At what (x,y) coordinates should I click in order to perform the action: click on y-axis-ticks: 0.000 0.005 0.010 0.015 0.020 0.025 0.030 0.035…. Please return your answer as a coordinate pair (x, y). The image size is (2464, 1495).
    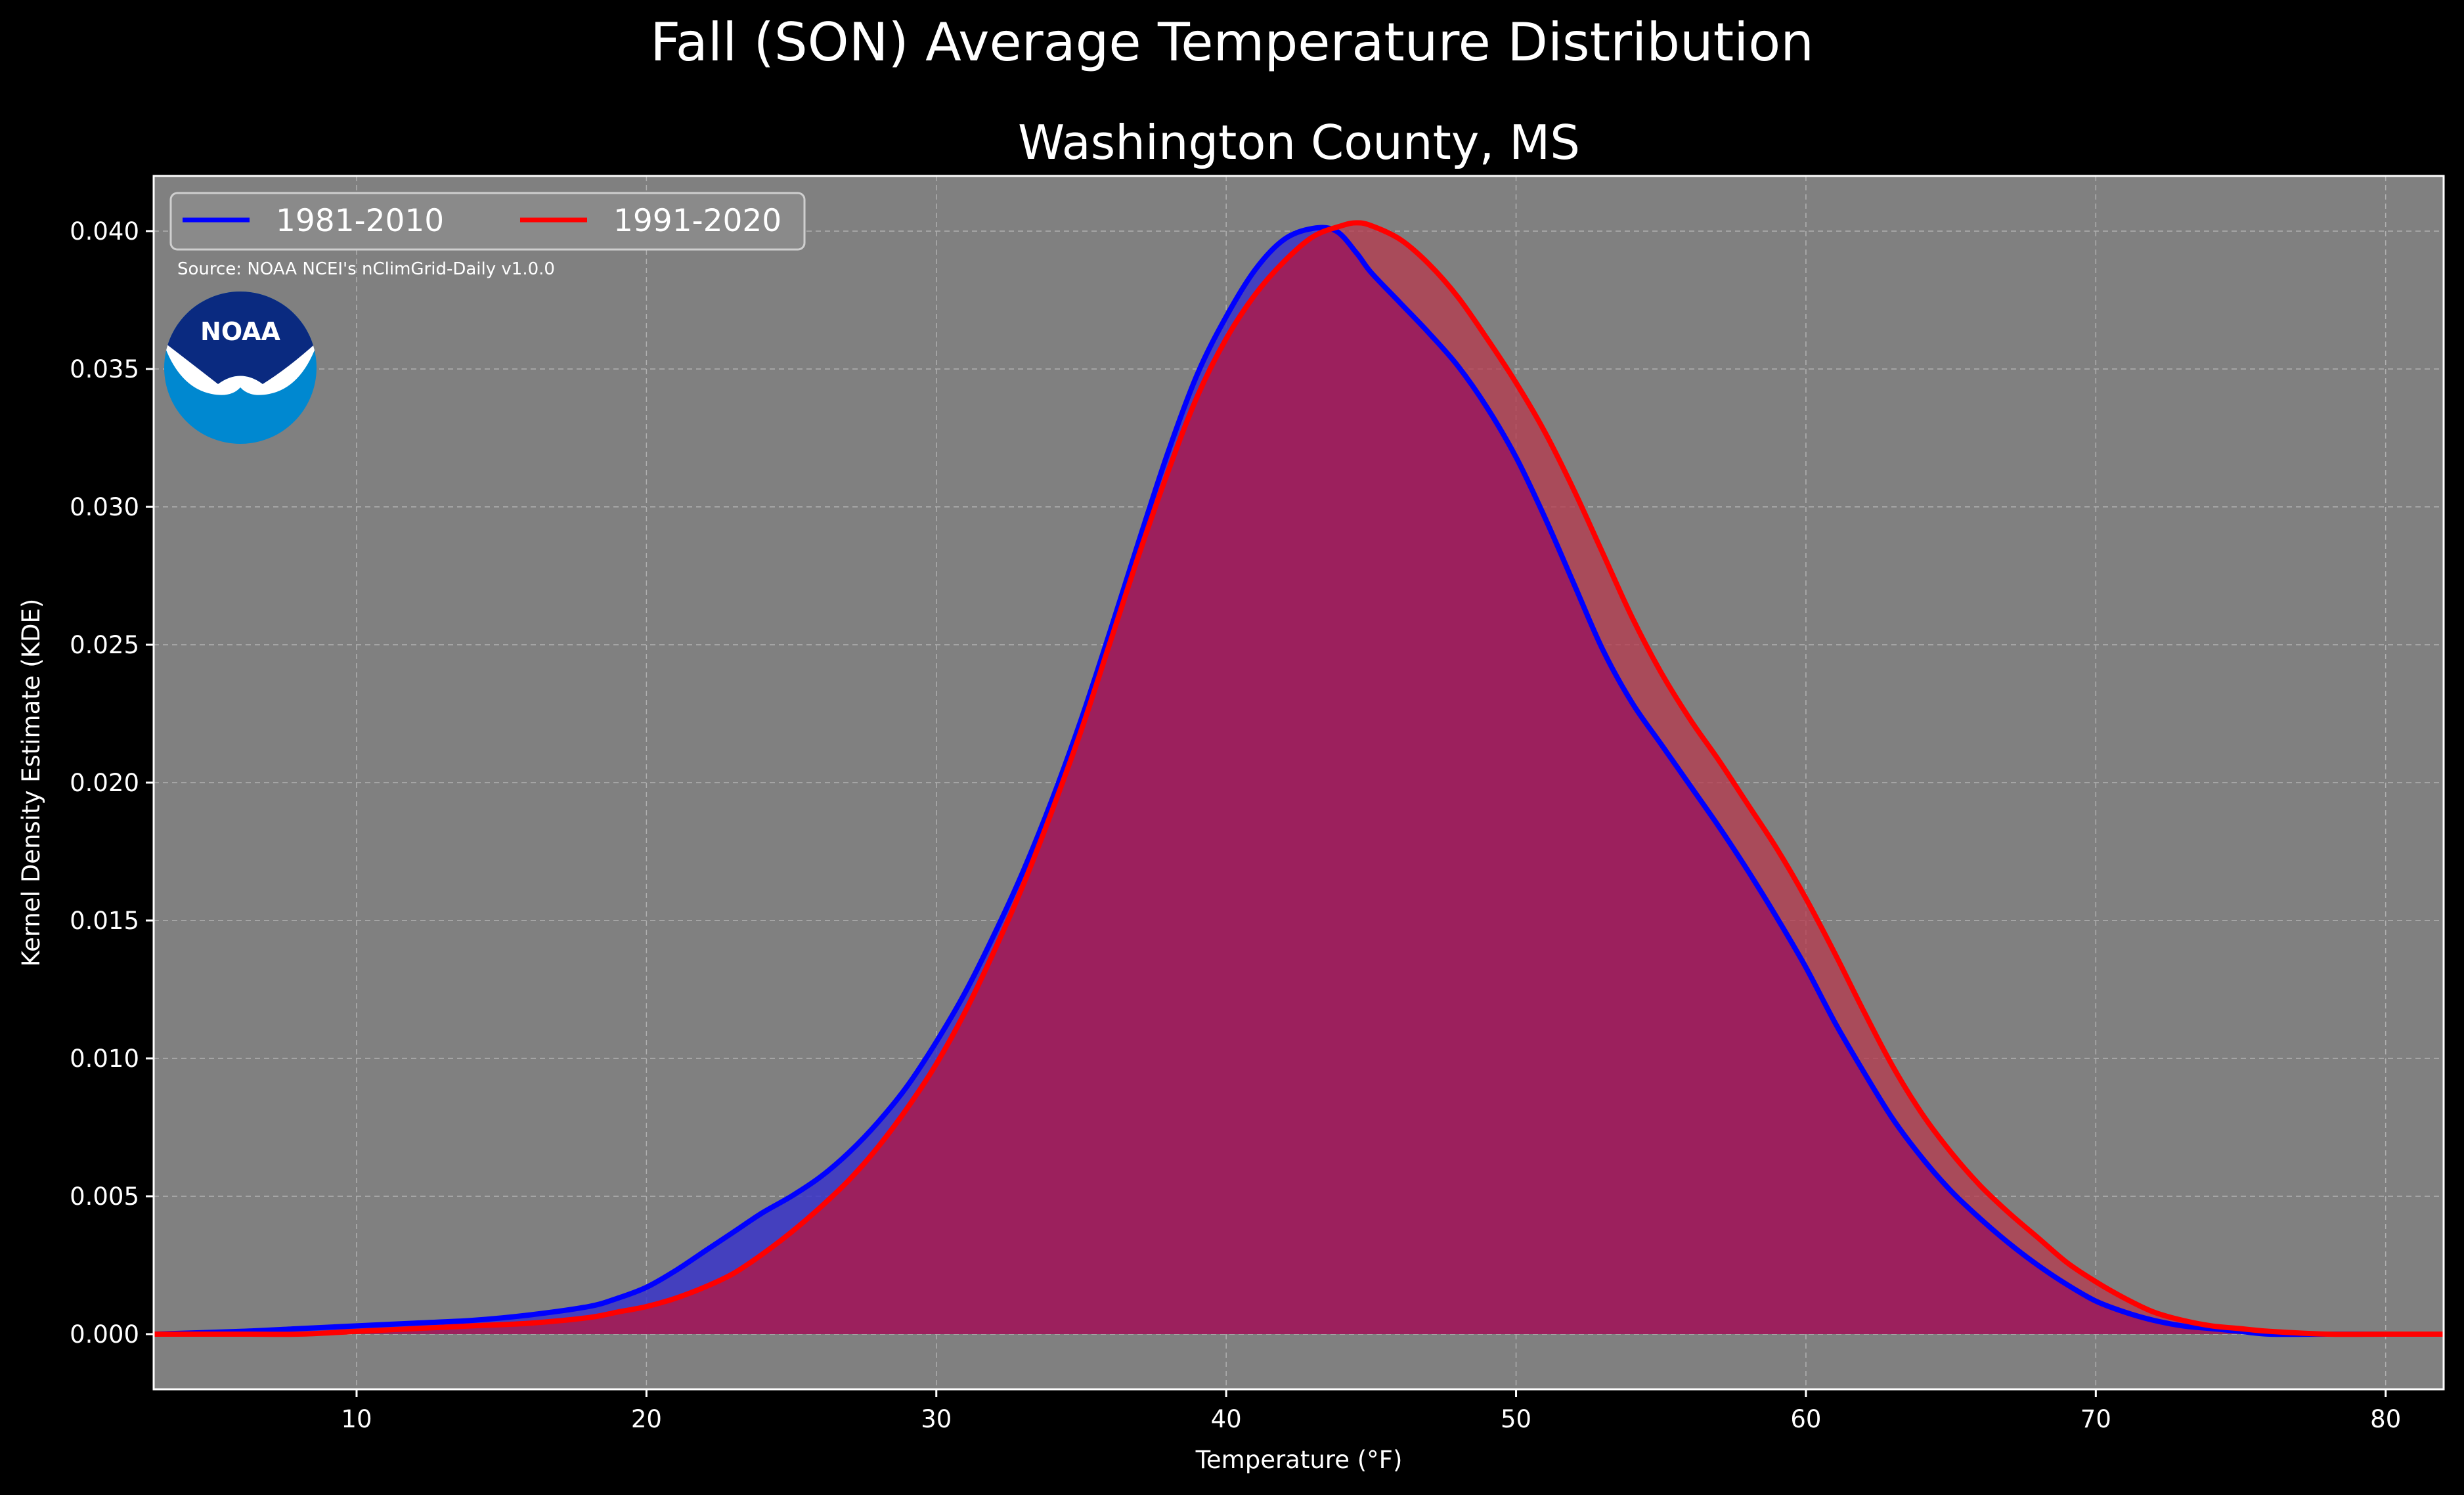
    Looking at the image, I should click on (112, 783).